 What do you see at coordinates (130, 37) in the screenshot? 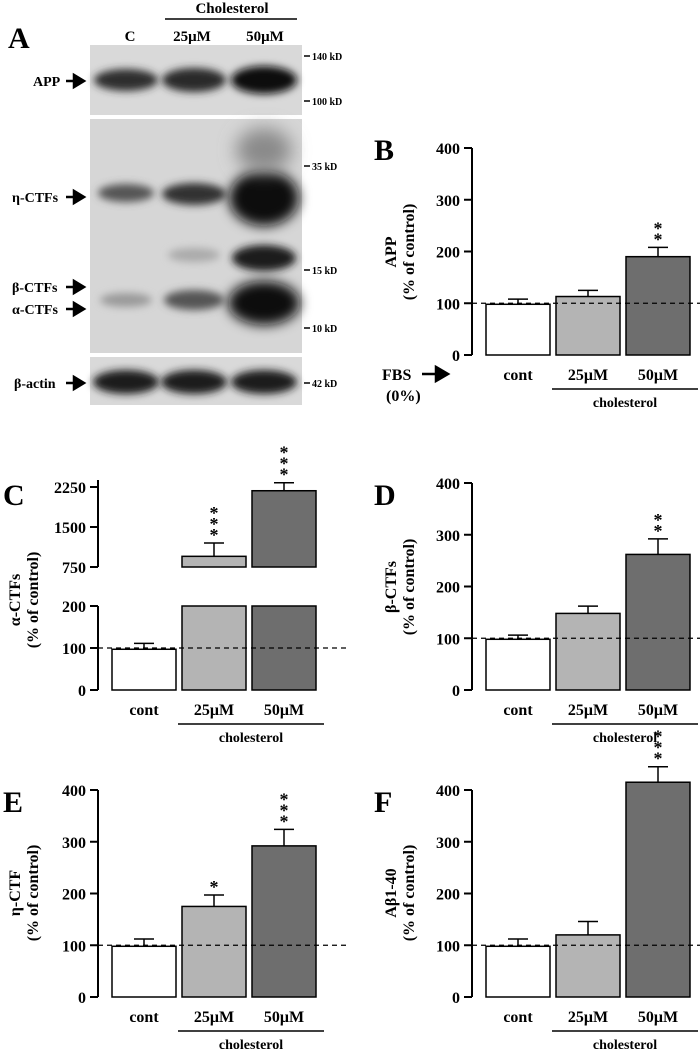
I see `lane-label-control: C` at bounding box center [130, 37].